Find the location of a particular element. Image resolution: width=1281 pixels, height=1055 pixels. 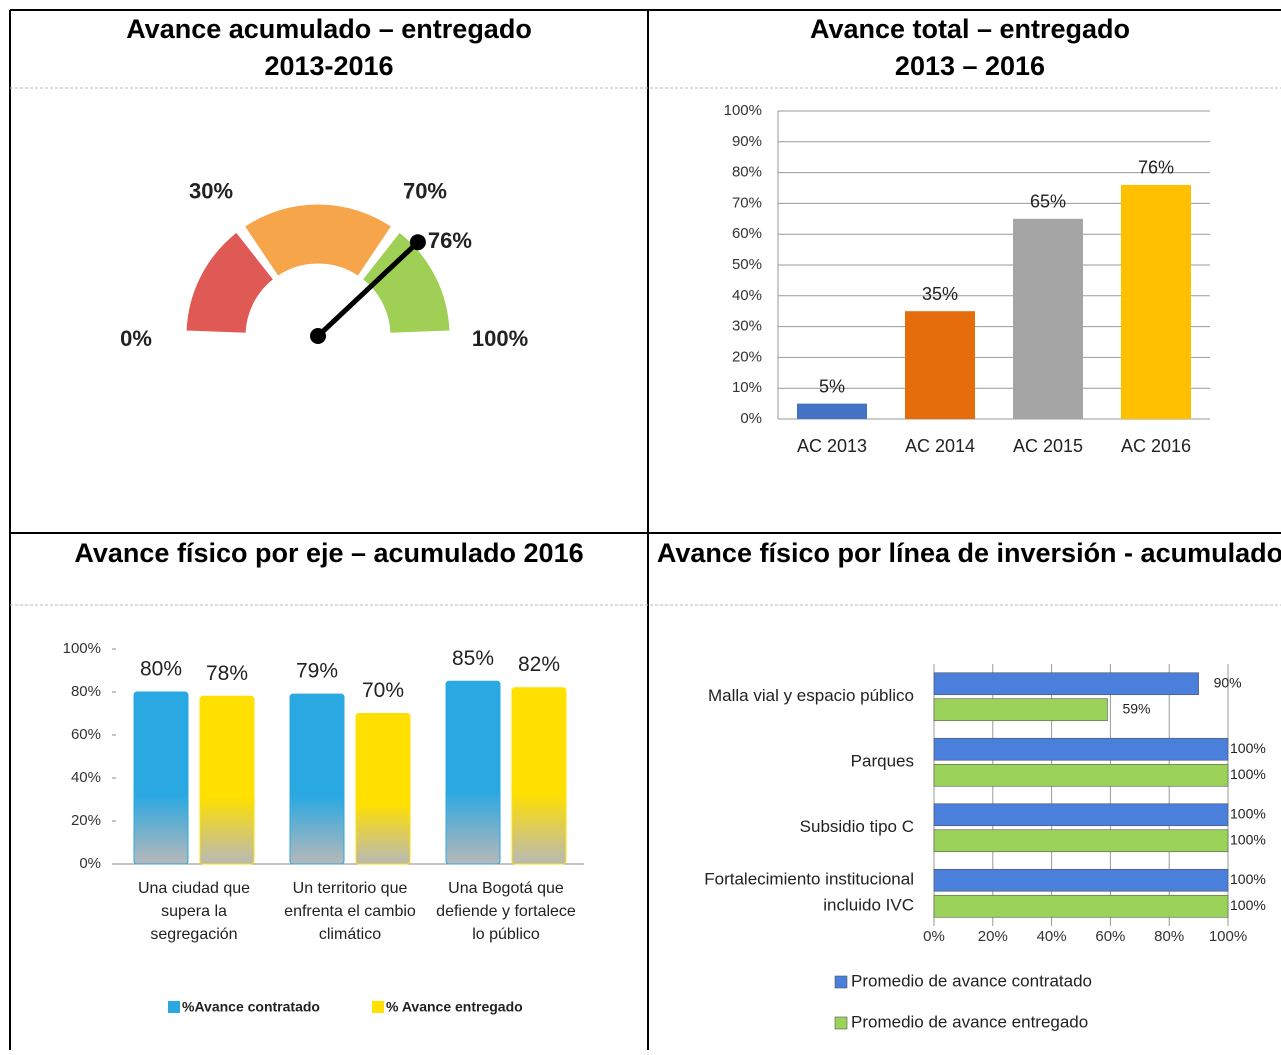

chart-subtitle: 2013-2016 is located at coordinates (328, 66).